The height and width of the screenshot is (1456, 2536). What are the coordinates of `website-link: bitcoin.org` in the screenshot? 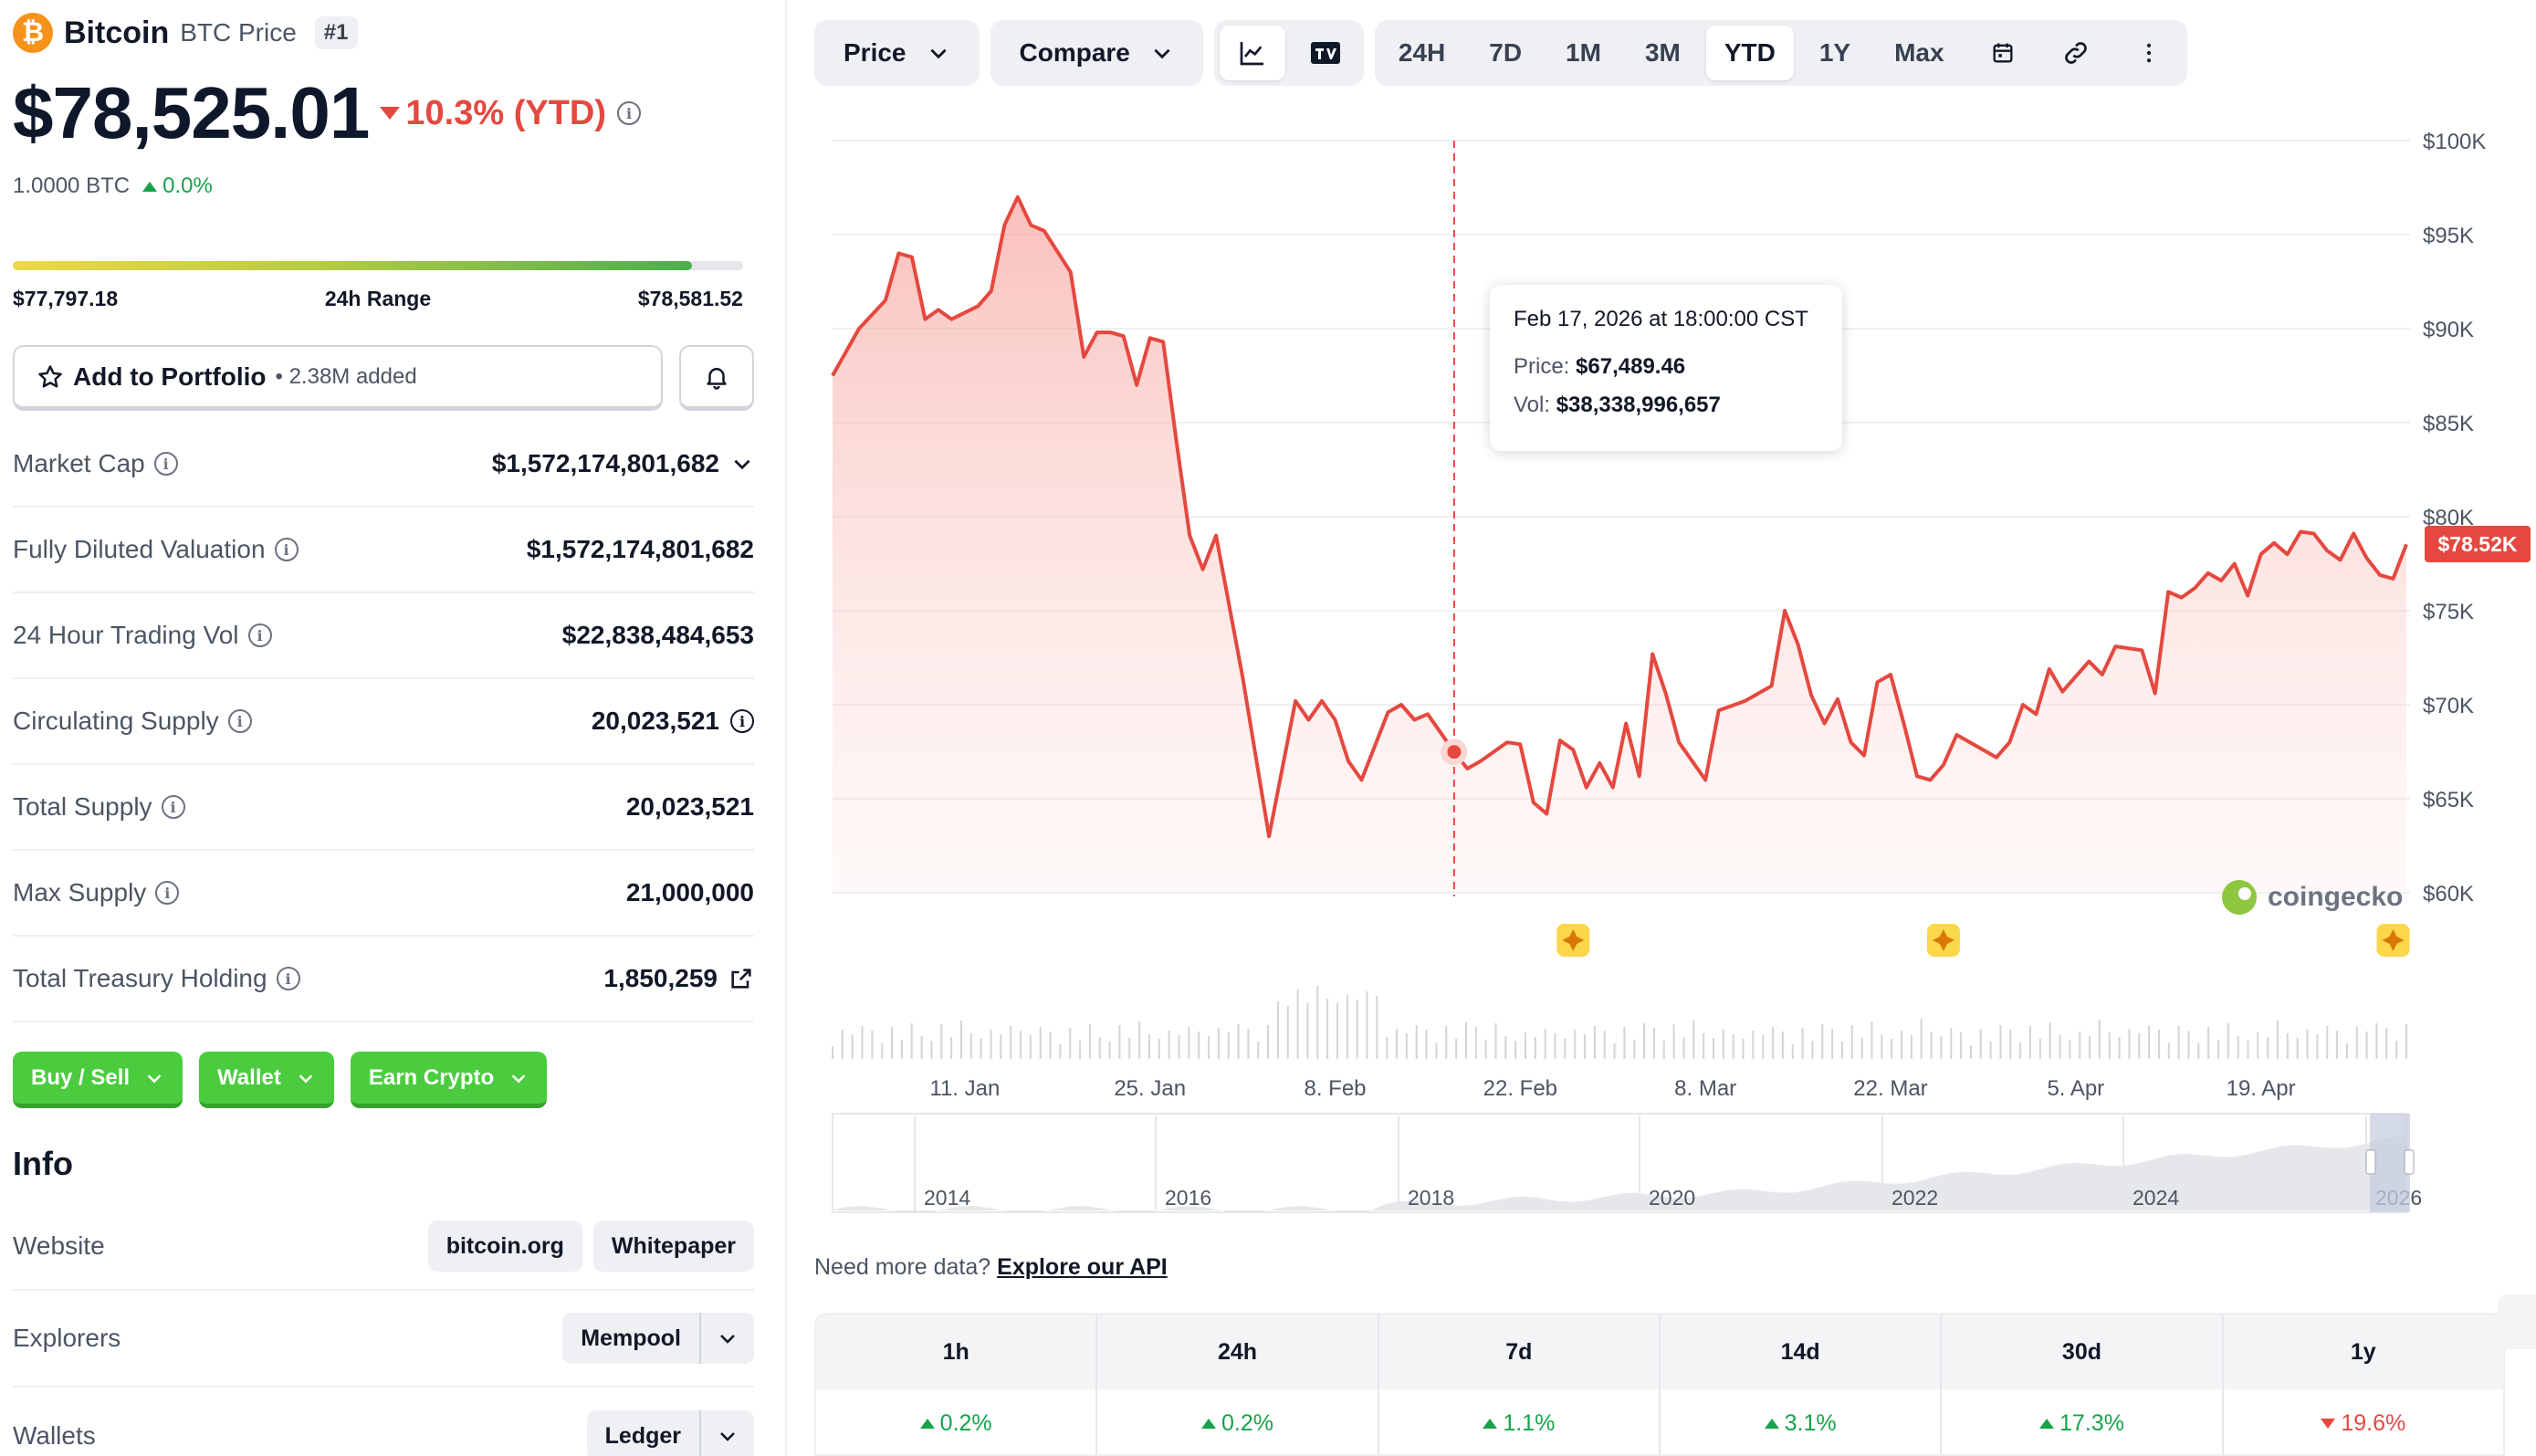 It's located at (504, 1246).